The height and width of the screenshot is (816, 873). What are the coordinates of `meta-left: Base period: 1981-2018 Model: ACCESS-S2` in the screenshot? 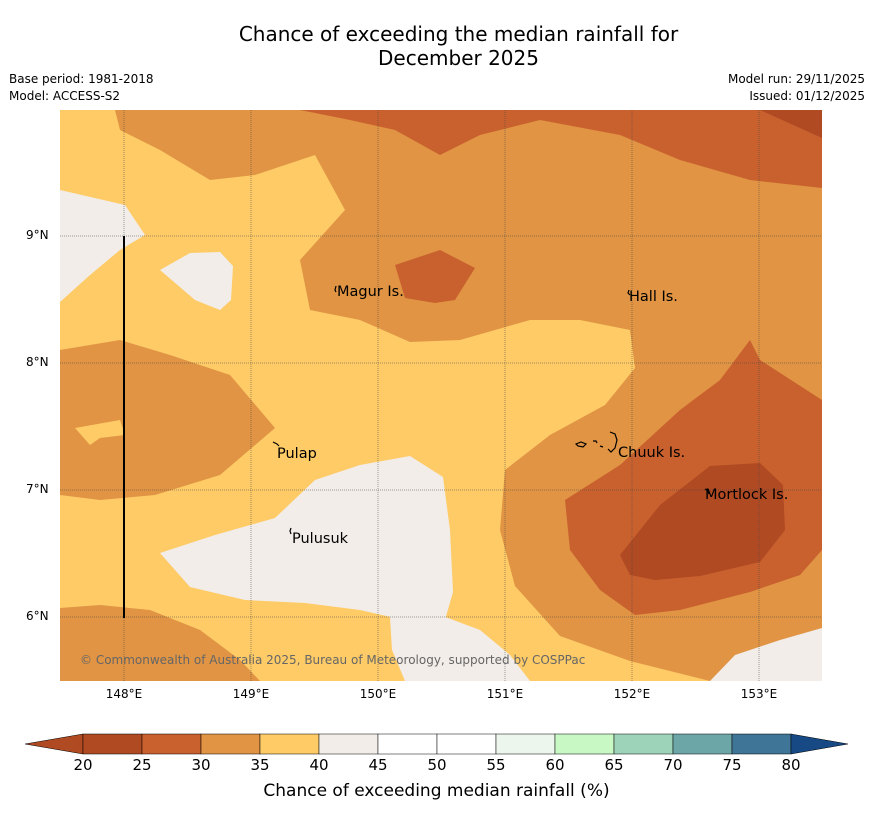 It's located at (81, 88).